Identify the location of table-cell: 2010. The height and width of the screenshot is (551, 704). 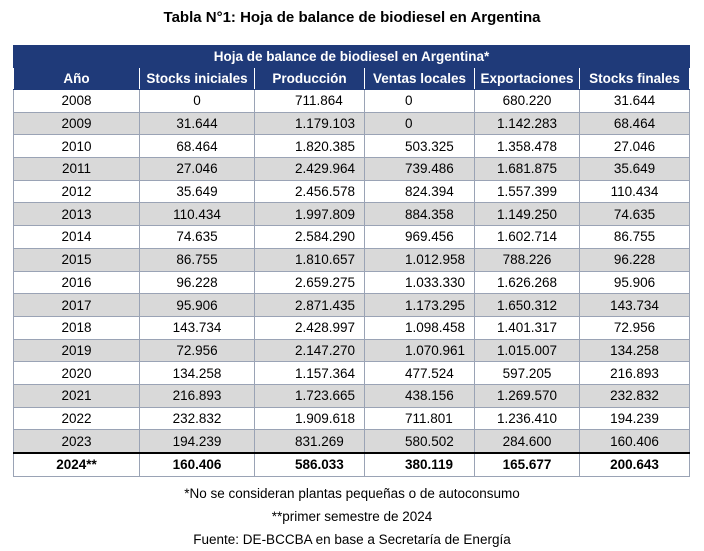
(76, 146).